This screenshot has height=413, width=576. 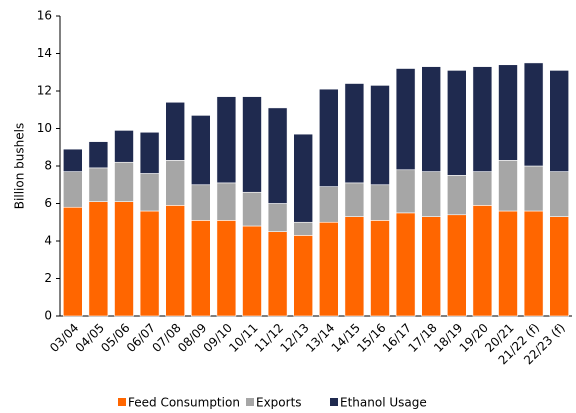 What do you see at coordinates (44, 128) in the screenshot?
I see `y-tick-label: 10` at bounding box center [44, 128].